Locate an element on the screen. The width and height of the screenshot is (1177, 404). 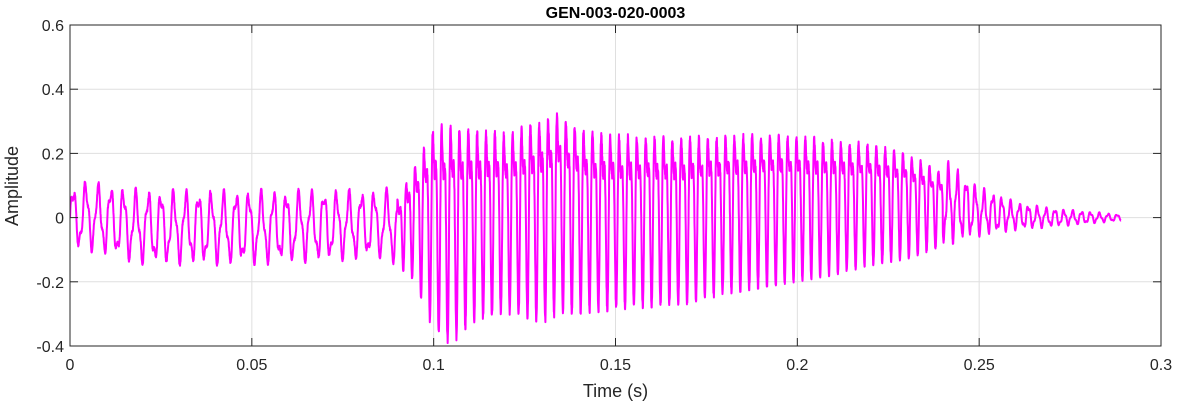
x-tick-label: 0.15 is located at coordinates (615, 365).